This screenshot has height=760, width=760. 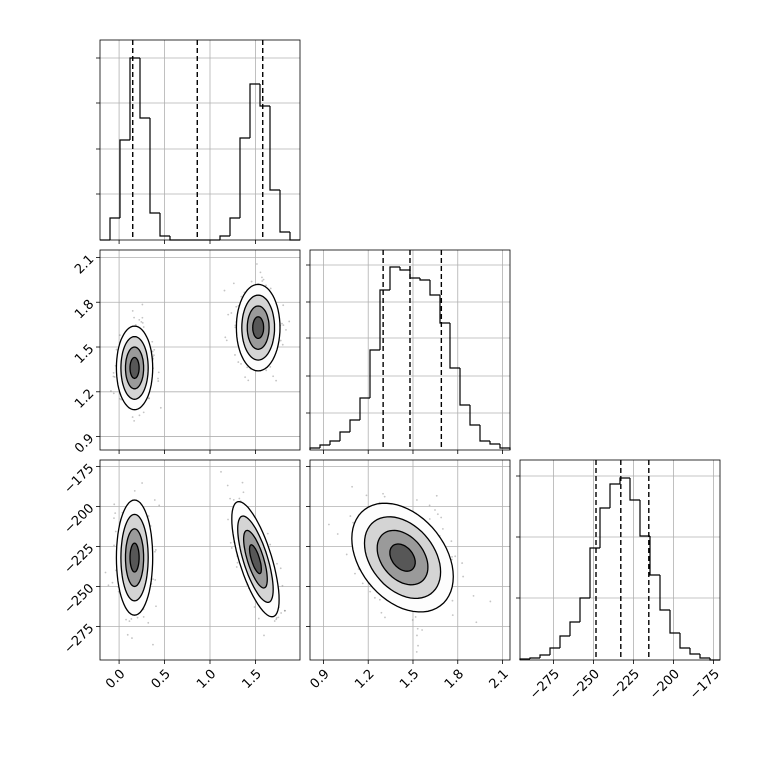 I want to click on y-tick-label: 0.9, so click(x=84, y=443).